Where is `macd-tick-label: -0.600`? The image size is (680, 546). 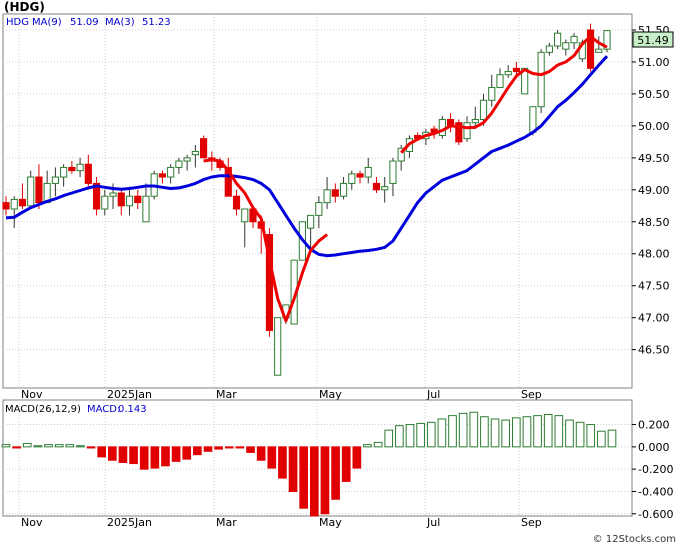
macd-tick-label: -0.600 is located at coordinates (655, 514).